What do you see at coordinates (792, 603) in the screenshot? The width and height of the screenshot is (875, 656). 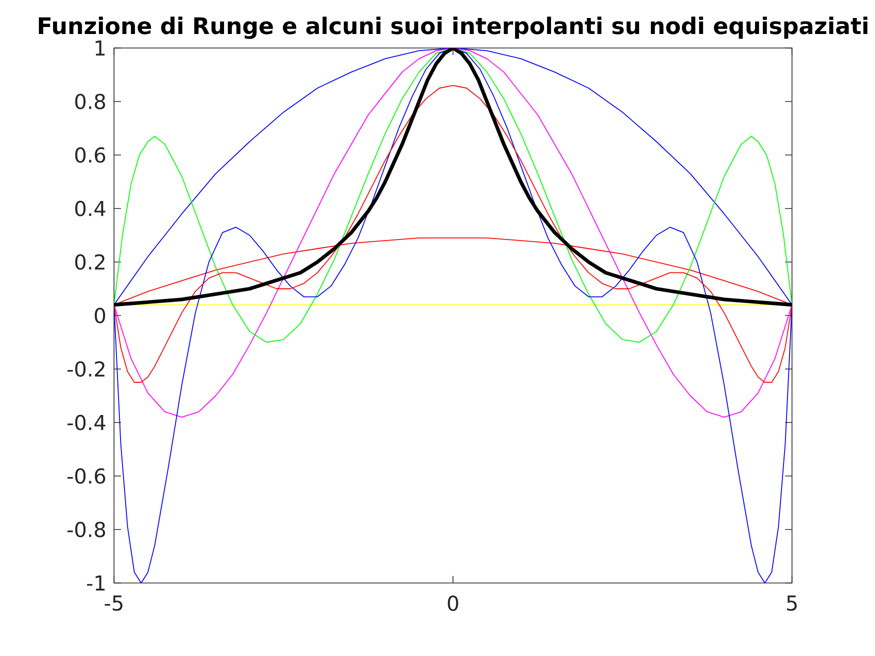 I see `x-tick-label: 5` at bounding box center [792, 603].